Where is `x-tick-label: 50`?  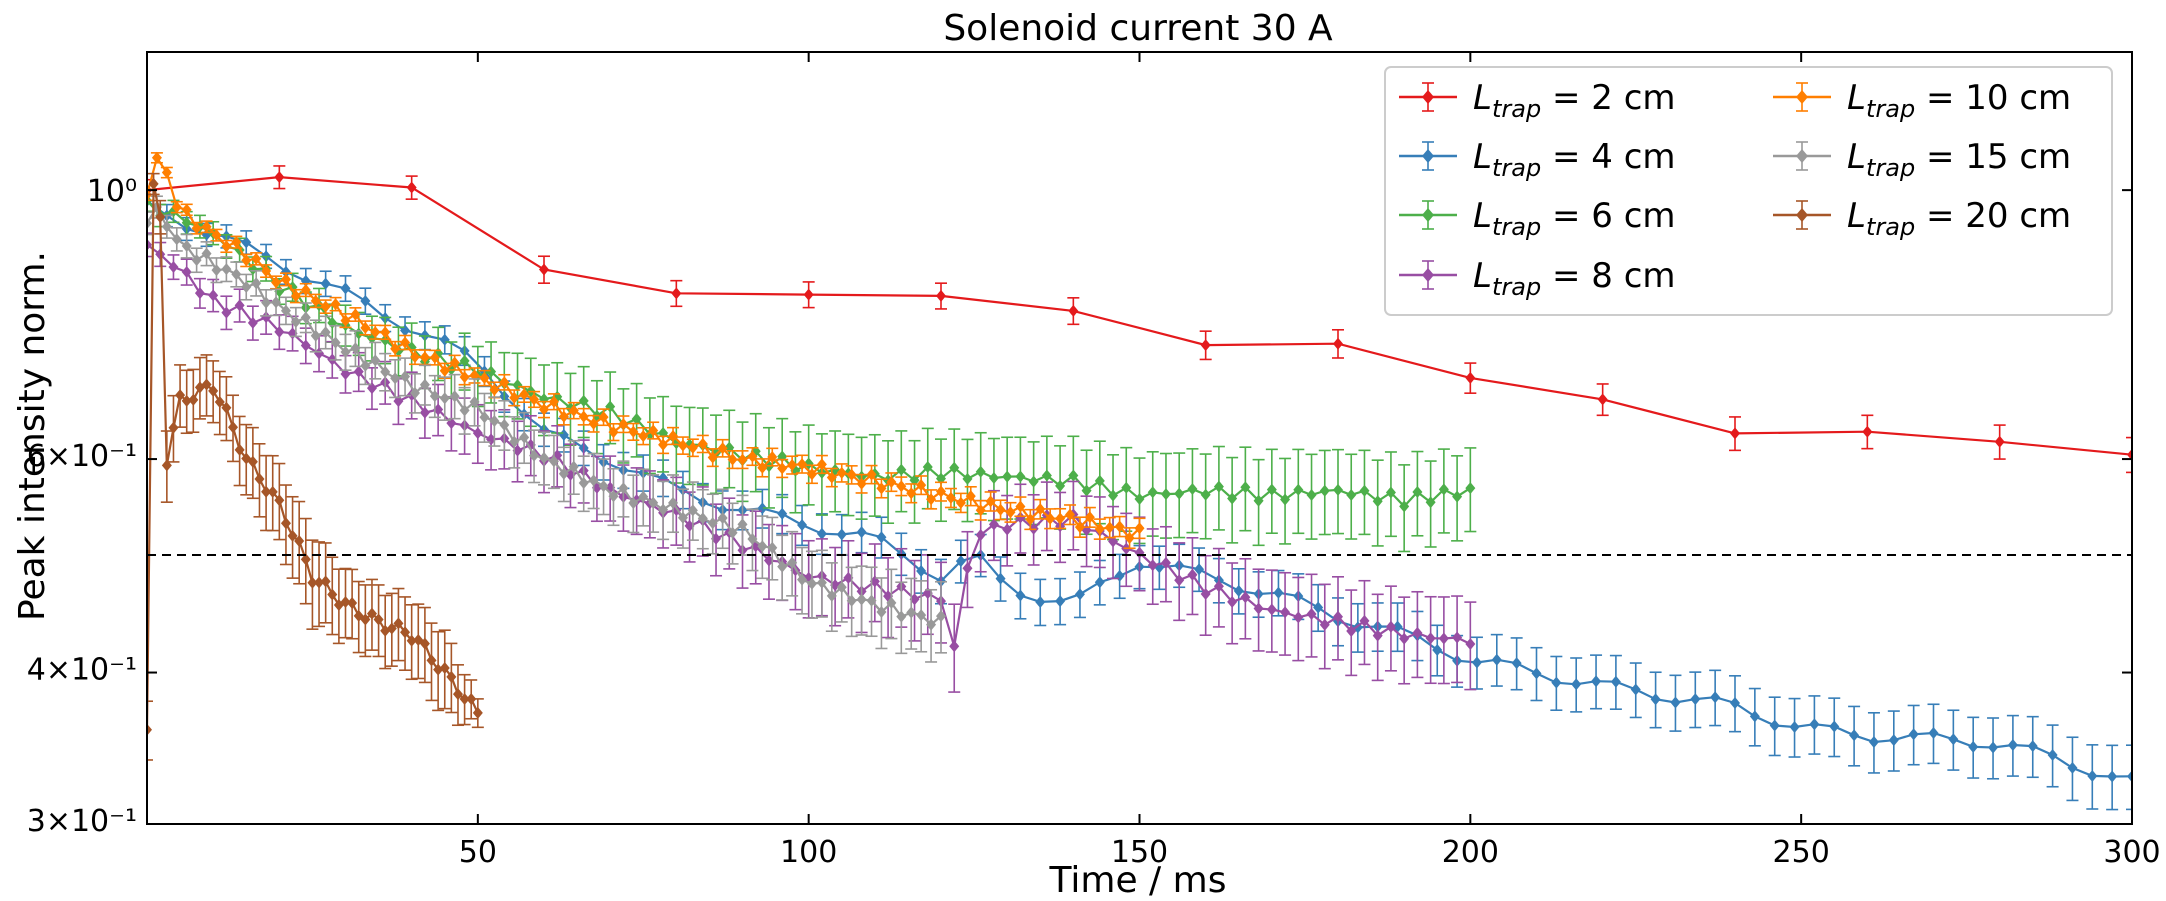 x-tick-label: 50 is located at coordinates (478, 852).